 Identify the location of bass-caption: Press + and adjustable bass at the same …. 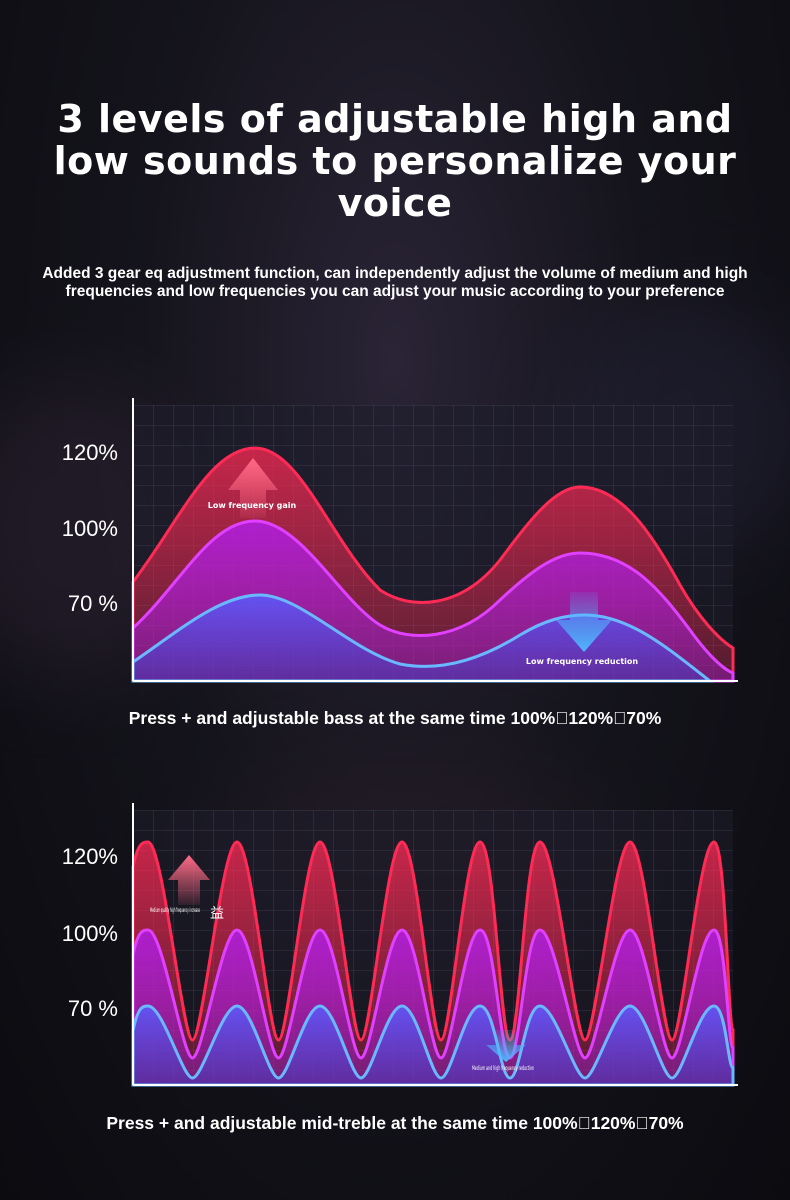
(395, 718).